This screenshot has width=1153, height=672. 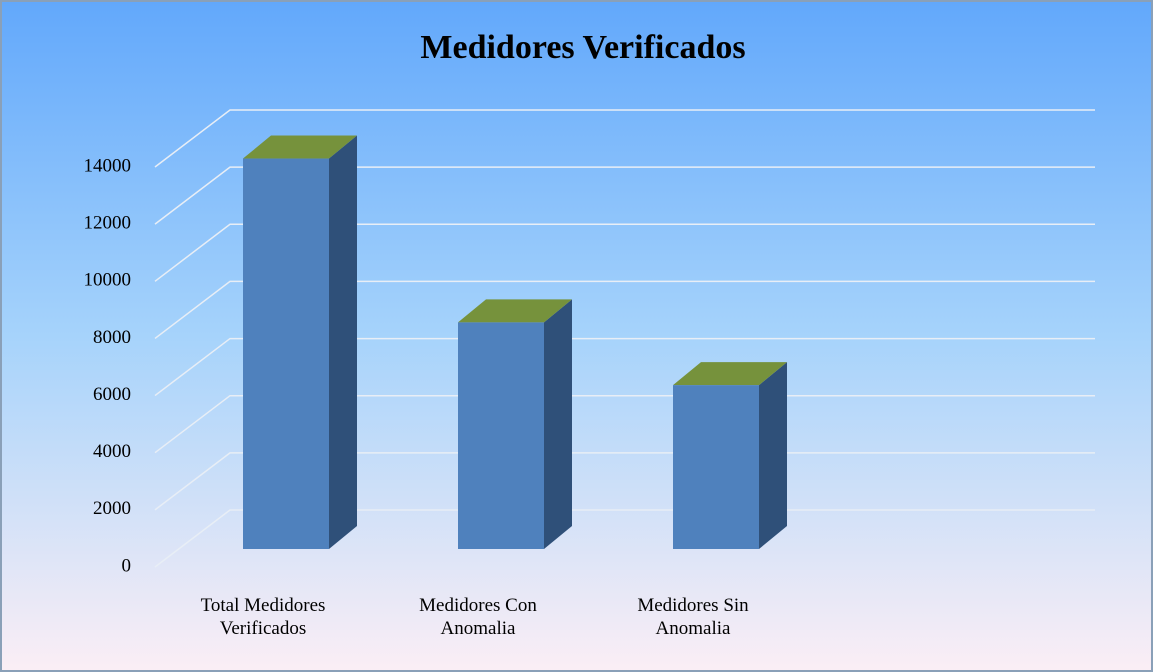 What do you see at coordinates (108, 280) in the screenshot?
I see `y-tick-label: 10000` at bounding box center [108, 280].